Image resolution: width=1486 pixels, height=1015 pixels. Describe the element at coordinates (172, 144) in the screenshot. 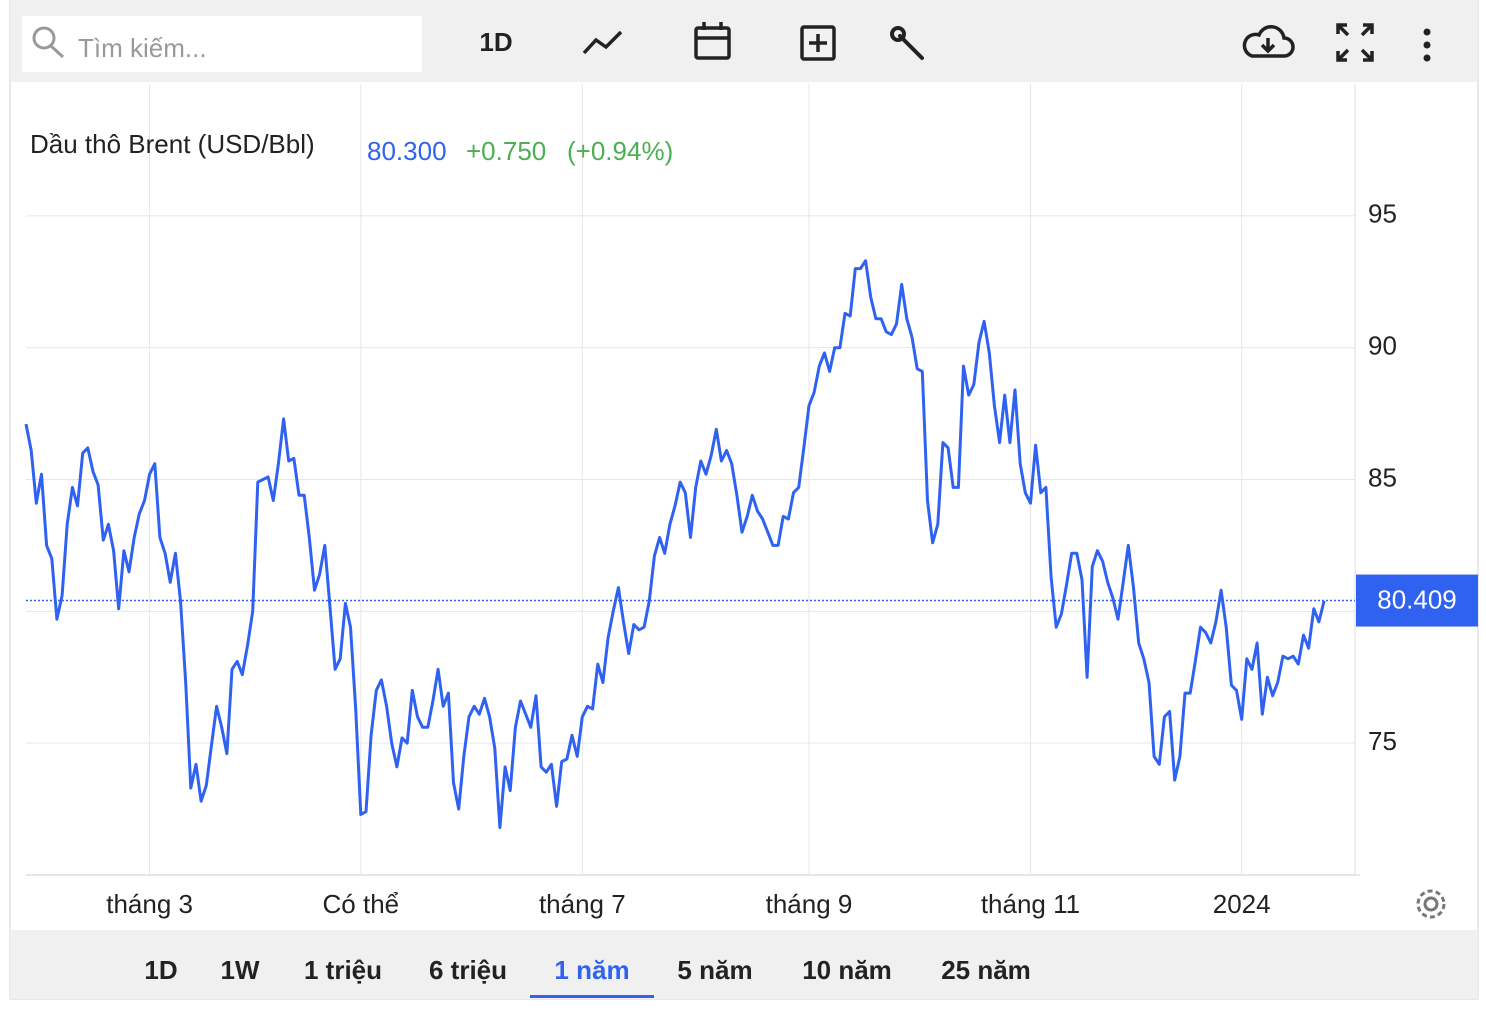

I see `chart-title: Dầu thô Brent (USD/Bbl)` at that location.